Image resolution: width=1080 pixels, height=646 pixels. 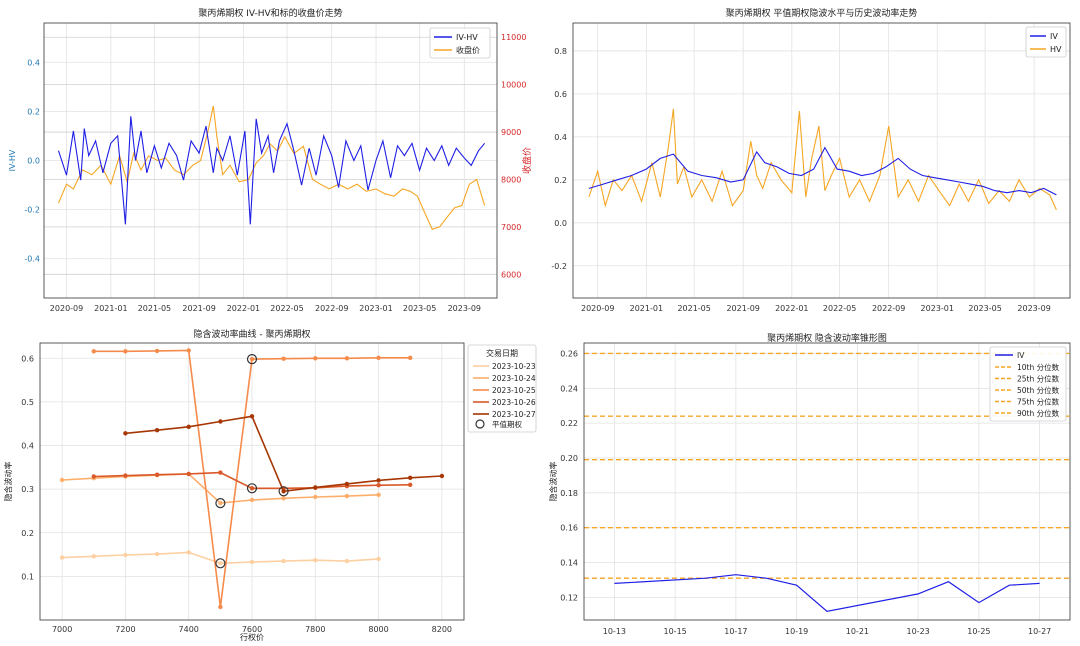 I want to click on p3-x-tick-label: 7600, so click(x=252, y=629).